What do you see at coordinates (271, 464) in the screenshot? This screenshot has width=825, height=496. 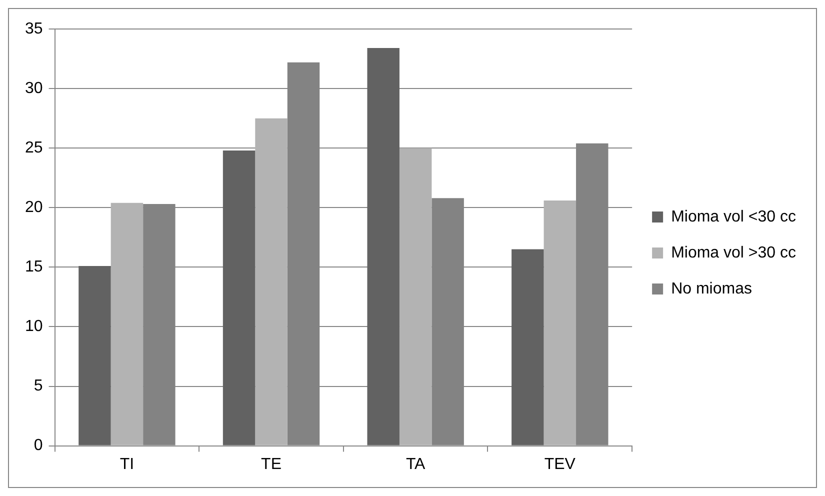 I see `x-tick-label: TE` at bounding box center [271, 464].